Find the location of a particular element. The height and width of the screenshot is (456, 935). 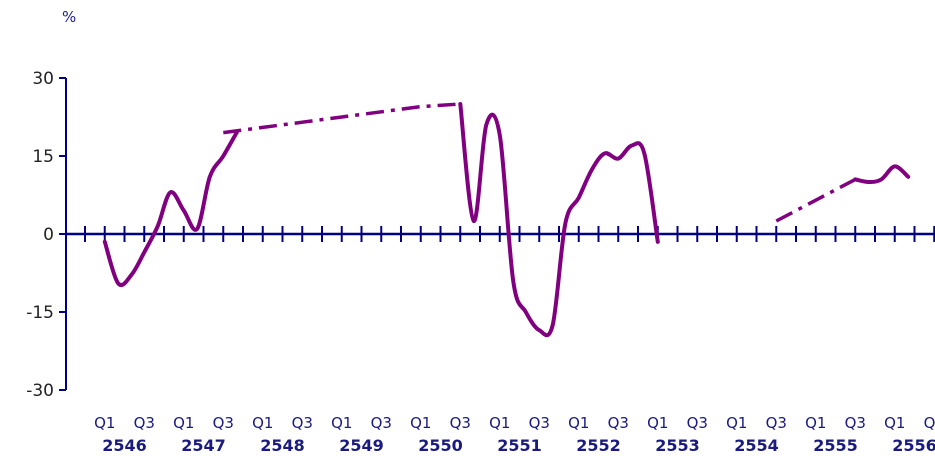

x-year-label: 2548 is located at coordinates (282, 445).